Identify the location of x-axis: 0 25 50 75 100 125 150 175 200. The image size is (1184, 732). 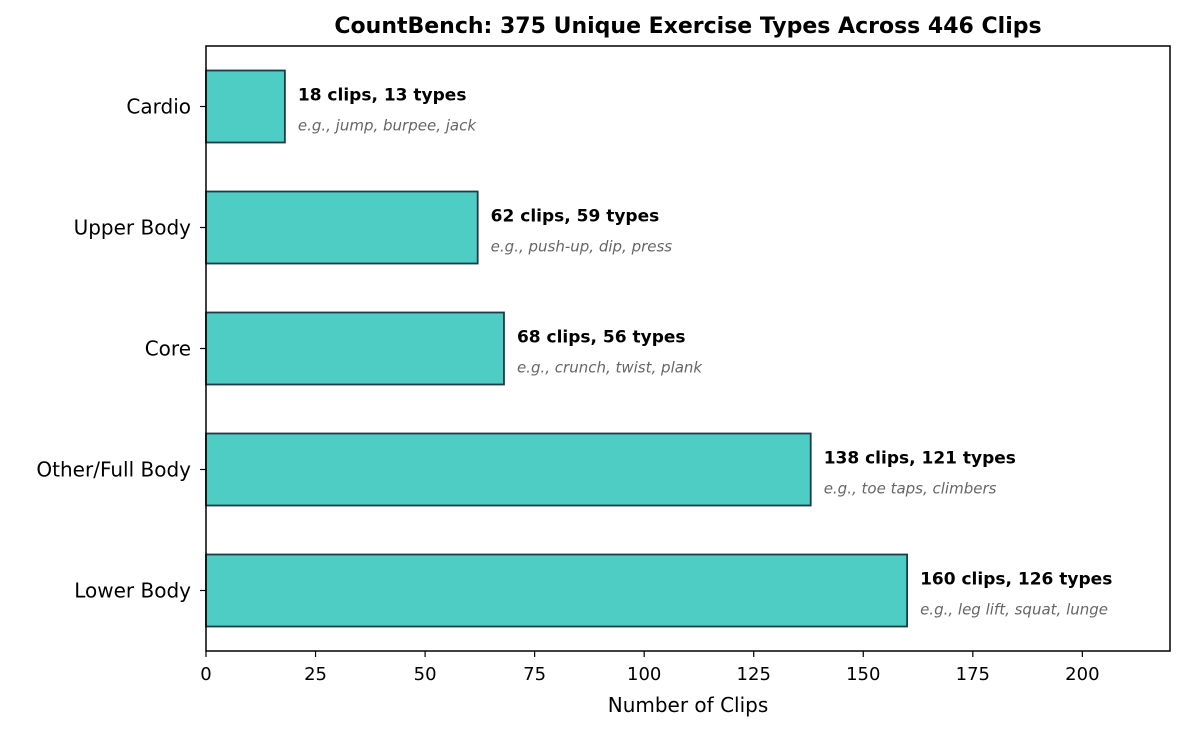
(650, 668).